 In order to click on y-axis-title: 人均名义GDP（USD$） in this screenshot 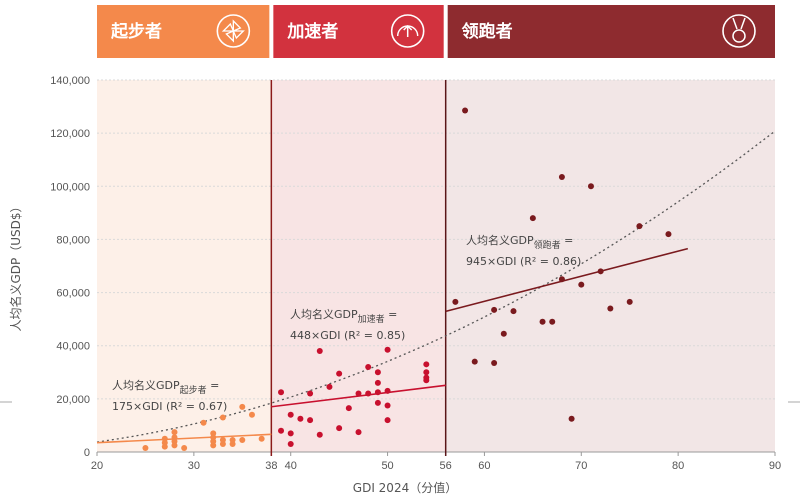, I will do `click(15, 265)`.